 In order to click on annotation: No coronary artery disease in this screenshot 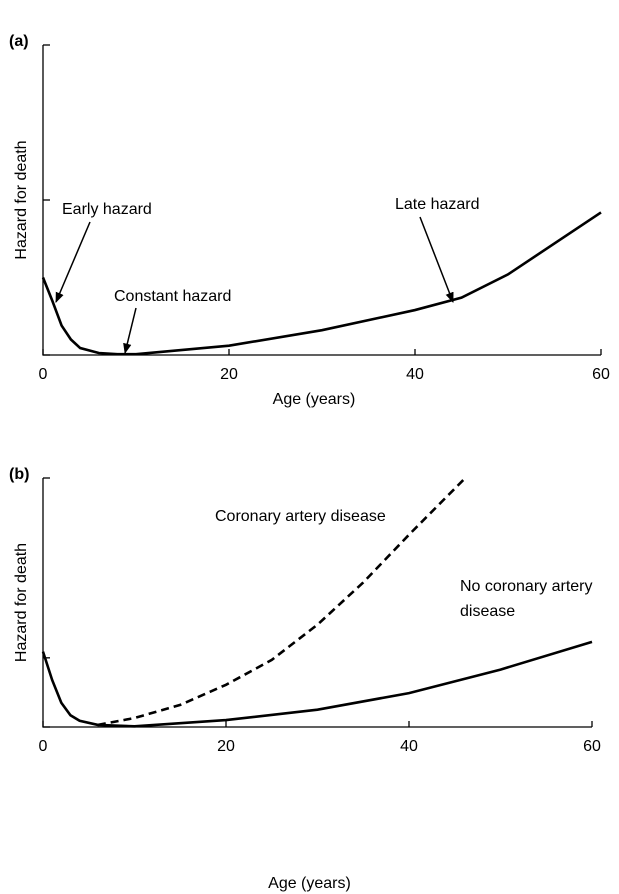, I will do `click(526, 599)`.